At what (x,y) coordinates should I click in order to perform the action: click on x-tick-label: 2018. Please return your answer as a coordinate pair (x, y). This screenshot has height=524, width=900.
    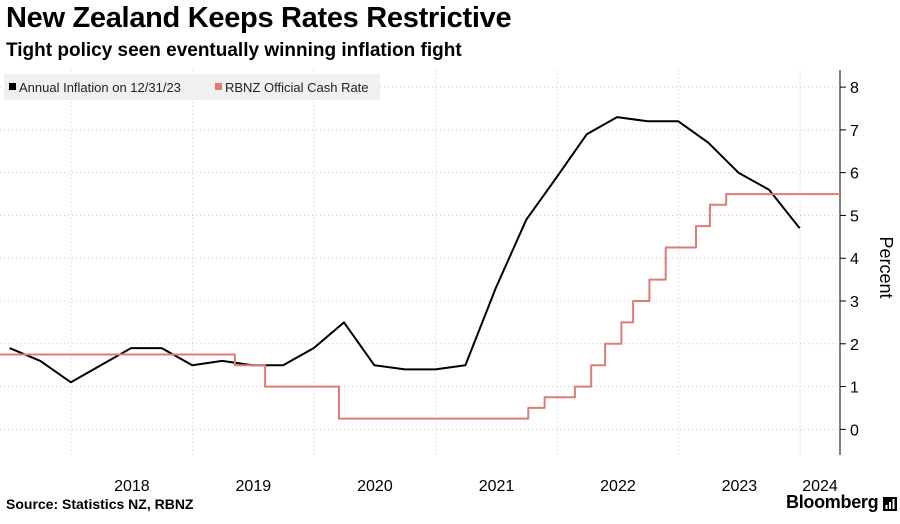
    Looking at the image, I should click on (132, 486).